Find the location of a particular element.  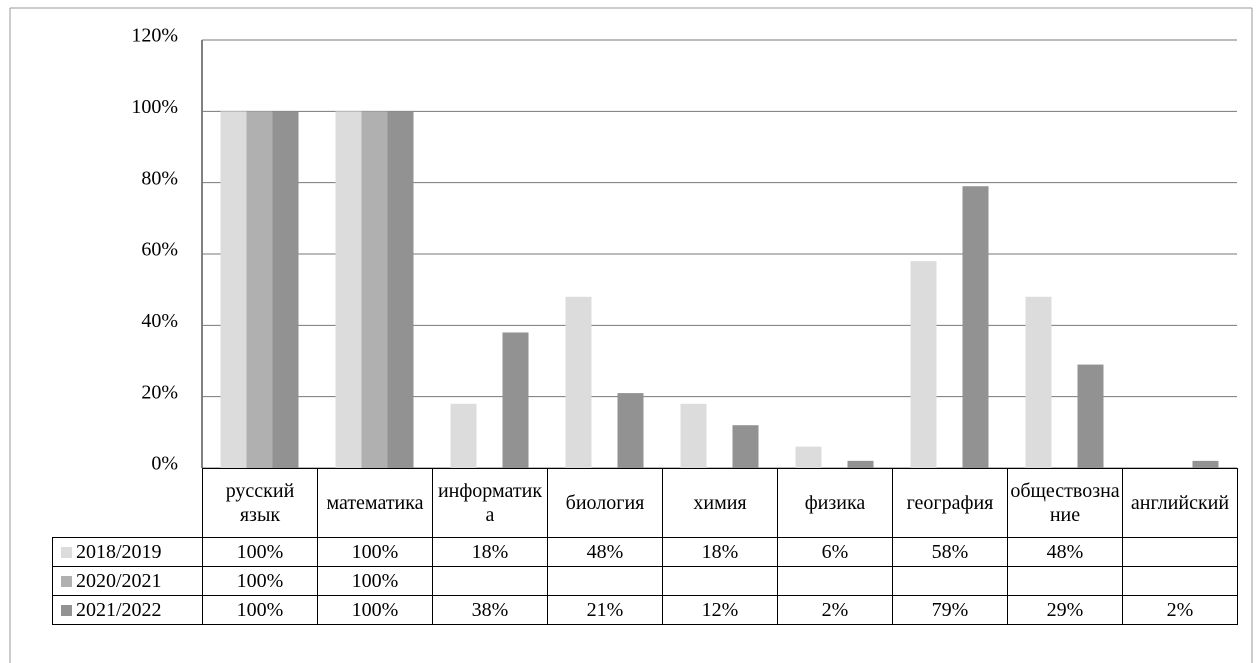

y-tick-label: 20% is located at coordinates (159, 392).